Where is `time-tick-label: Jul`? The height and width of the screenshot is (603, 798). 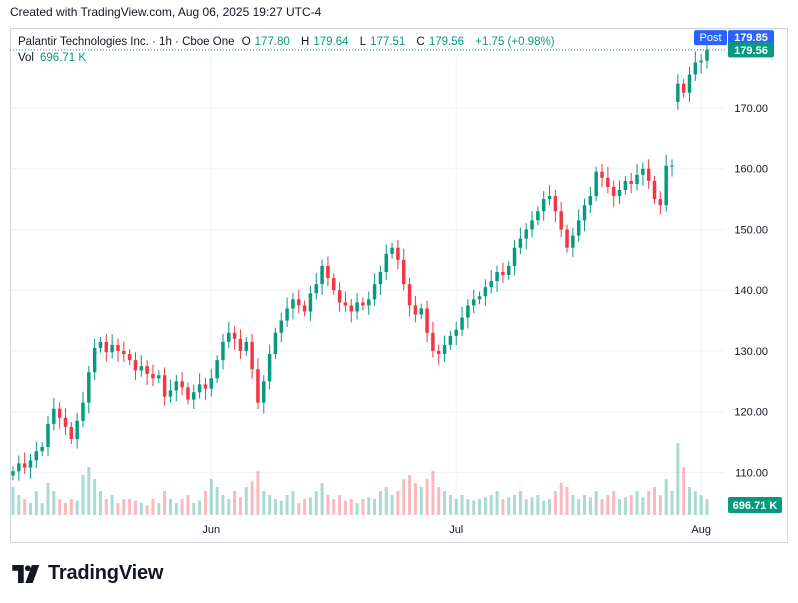
time-tick-label: Jul is located at coordinates (456, 530).